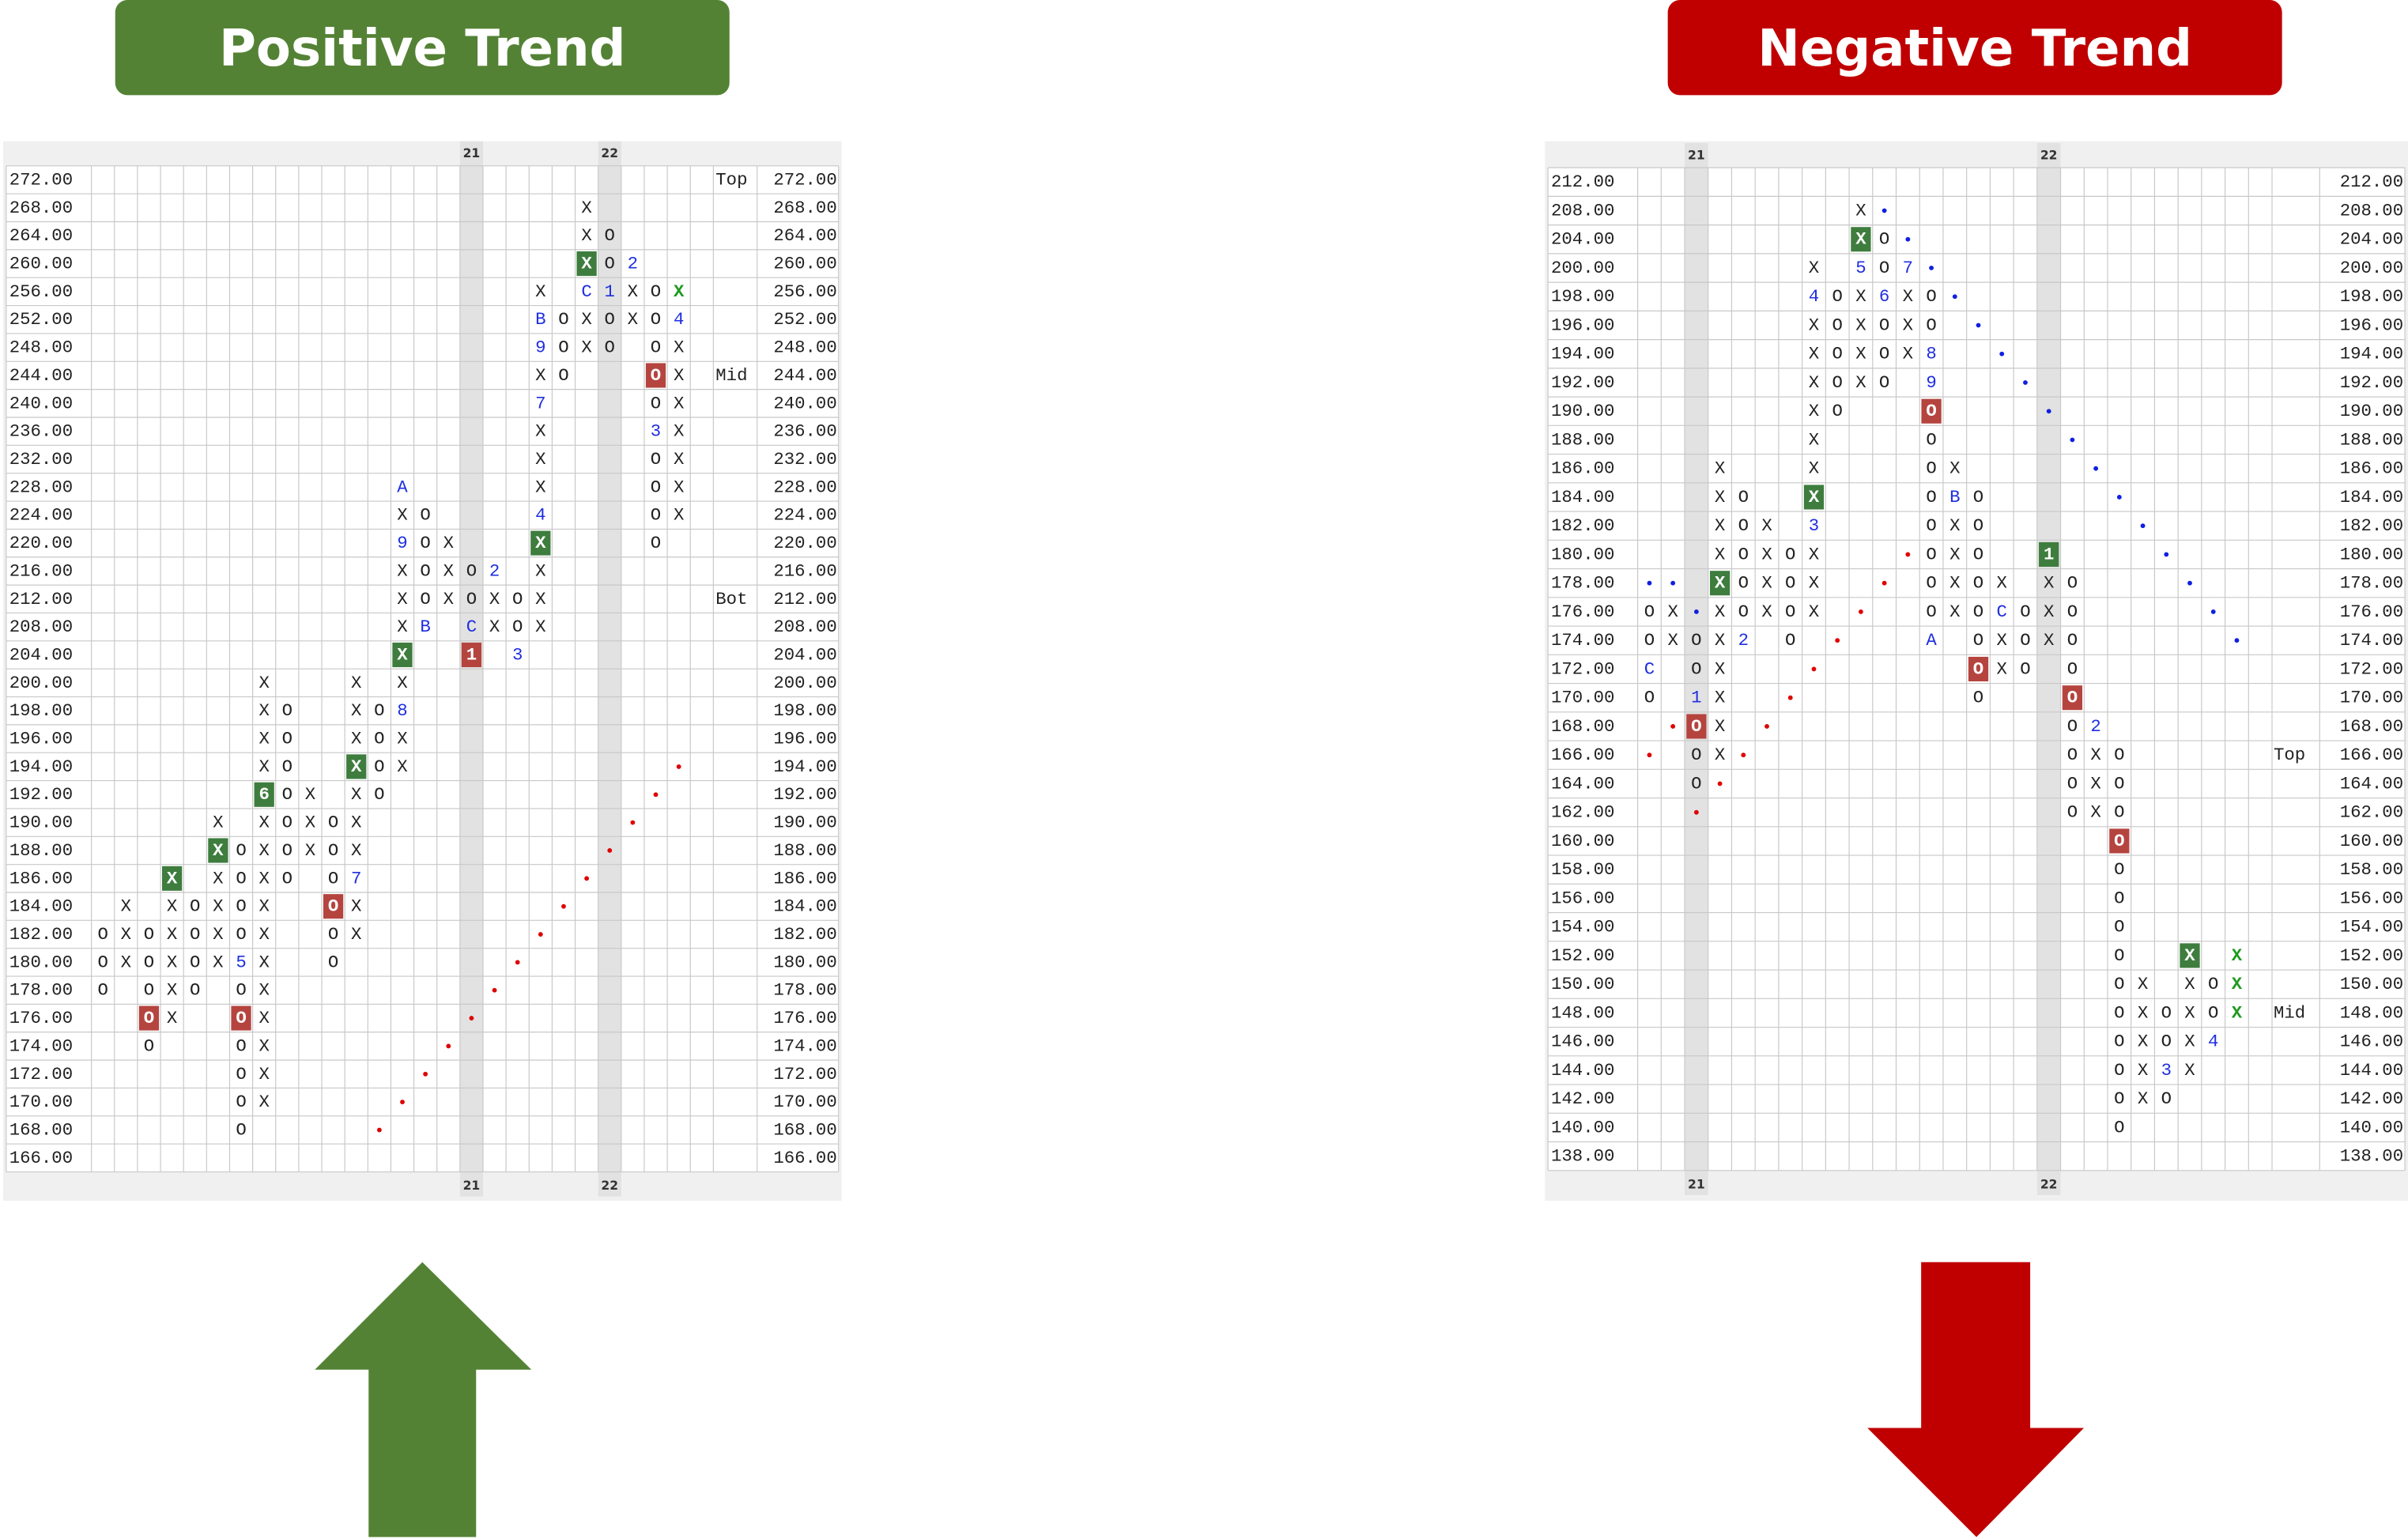 This screenshot has height=1539, width=2408. Describe the element at coordinates (731, 599) in the screenshot. I see `level-note: Bot` at that location.